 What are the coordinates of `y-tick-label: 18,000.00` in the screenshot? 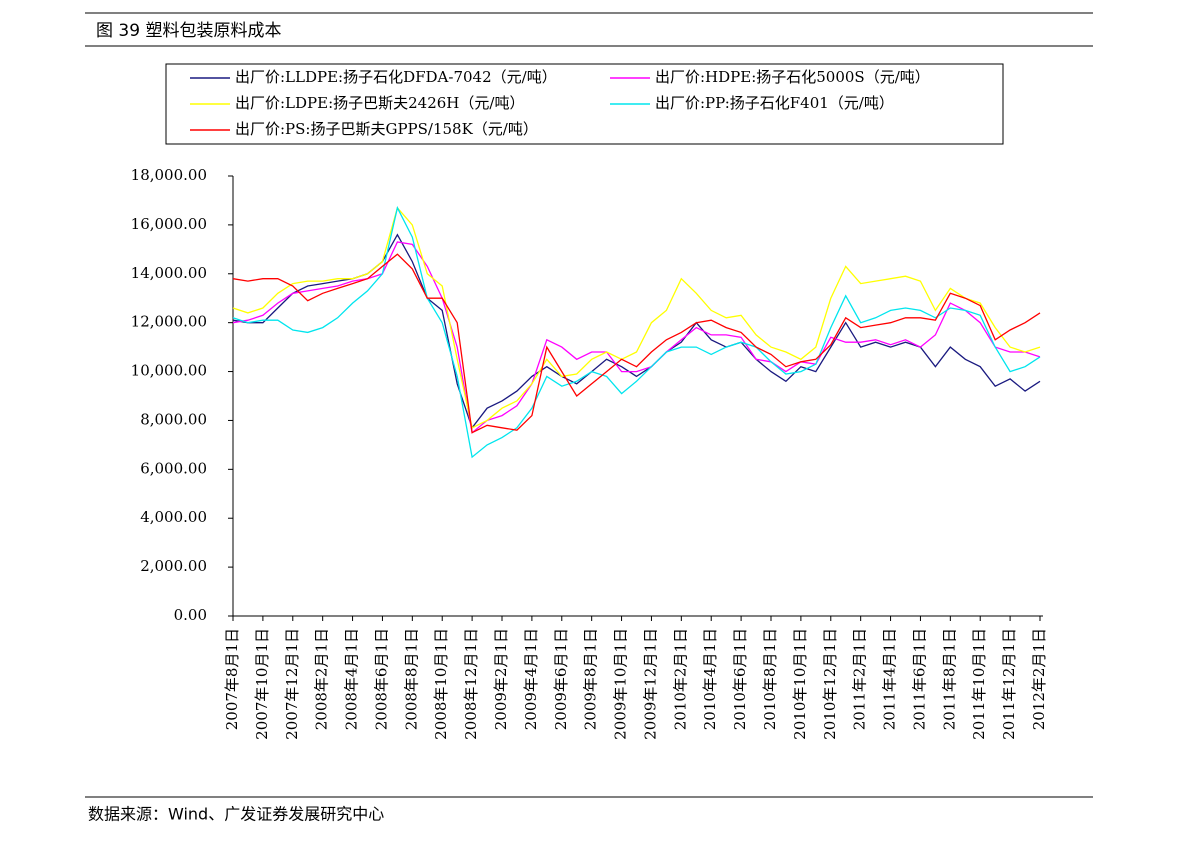 It's located at (169, 175).